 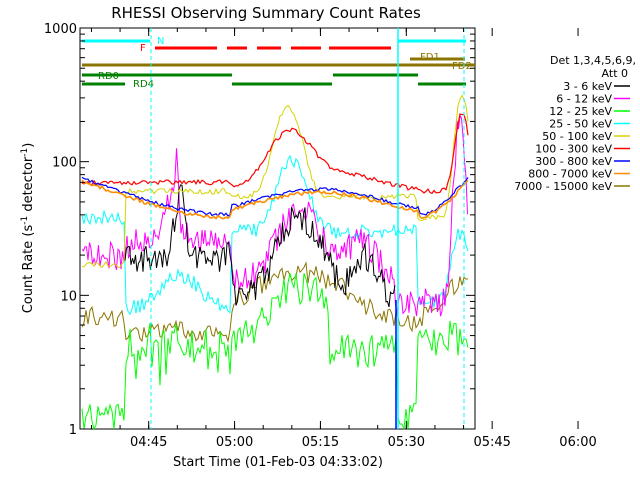 I want to click on y-tick-label: 10, so click(x=68, y=296).